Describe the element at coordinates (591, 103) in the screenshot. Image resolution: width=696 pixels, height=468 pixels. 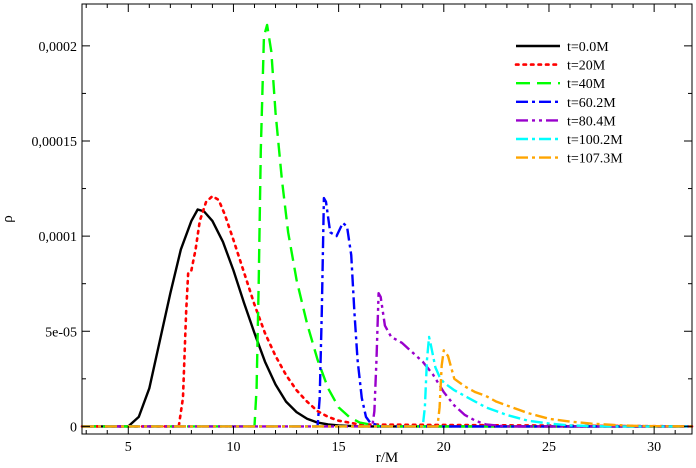
I see `legend-label-3: t=60.2M` at that location.